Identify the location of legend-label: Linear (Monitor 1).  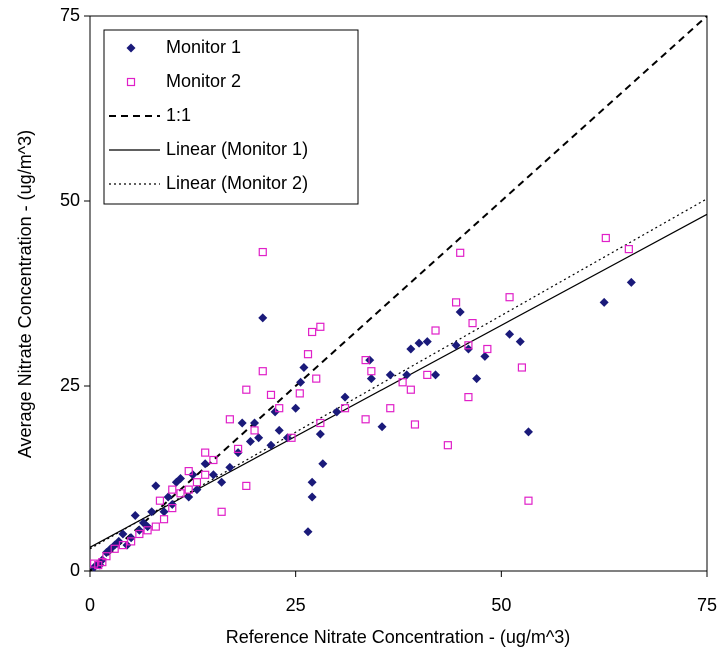
(237, 149).